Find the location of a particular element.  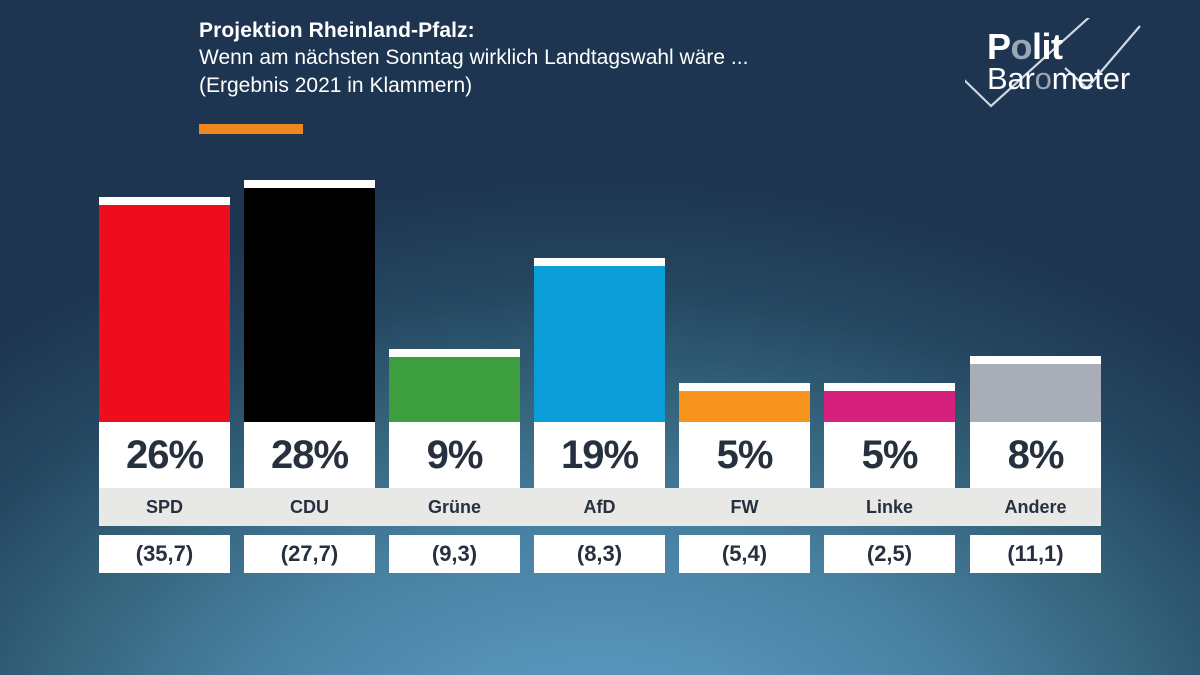

logo-wordmark: Polit Barometer is located at coordinates (1075, 64).